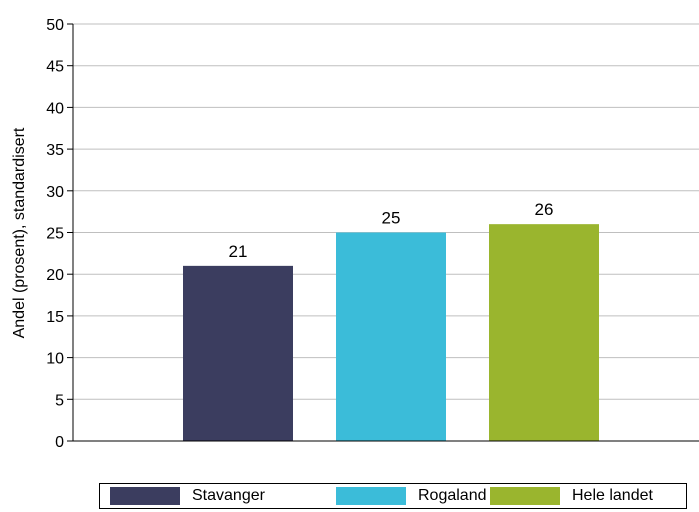  I want to click on legend-item-stavanger: Stavanger, so click(187, 496).